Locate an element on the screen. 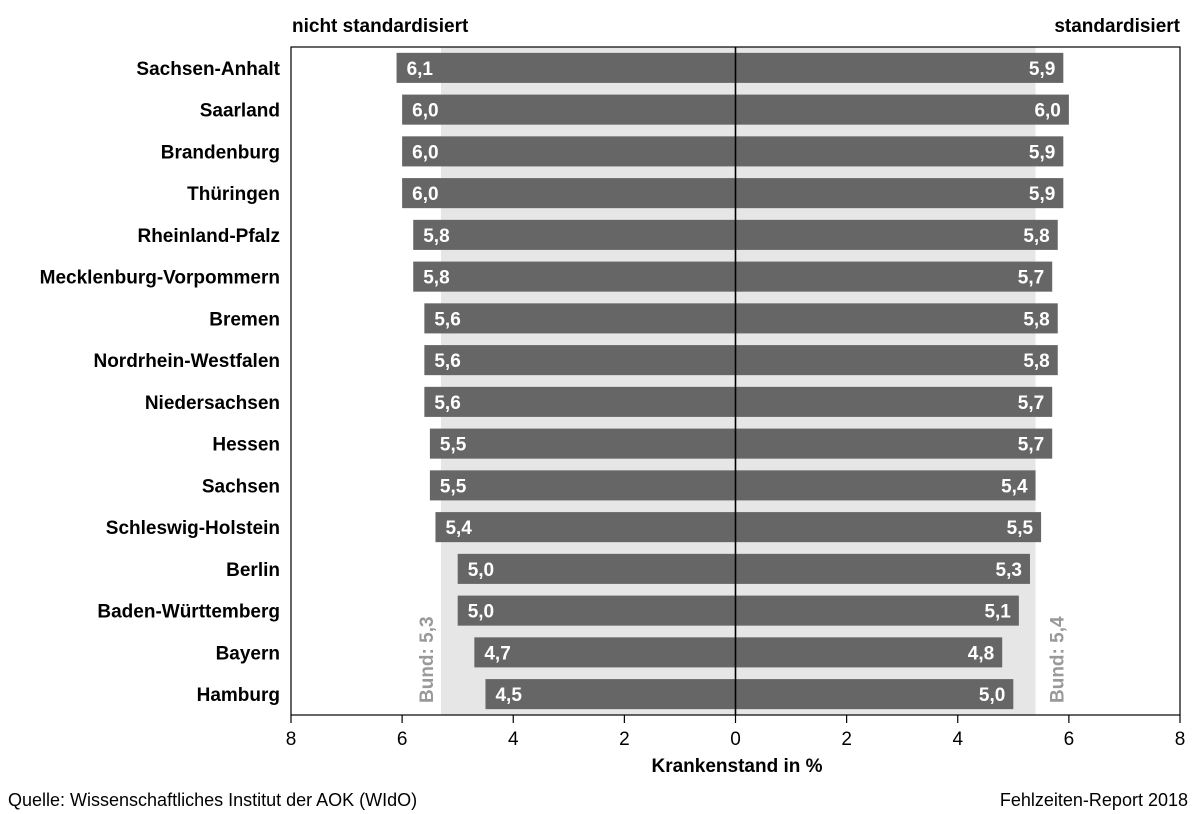 The image size is (1200, 814). data-label-right: 6,0 is located at coordinates (1047, 111).